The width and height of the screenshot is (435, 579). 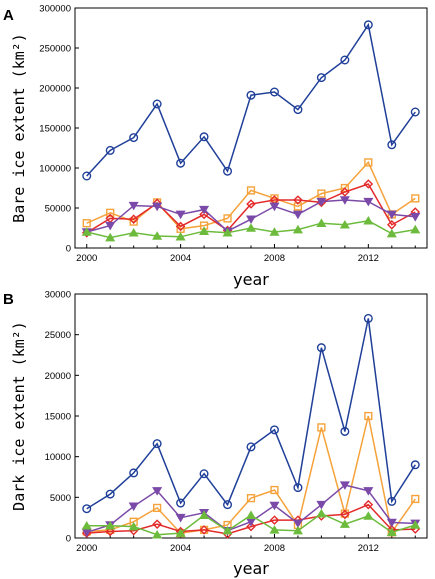 What do you see at coordinates (251, 228) in the screenshot?
I see `series-triangle-up` at bounding box center [251, 228].